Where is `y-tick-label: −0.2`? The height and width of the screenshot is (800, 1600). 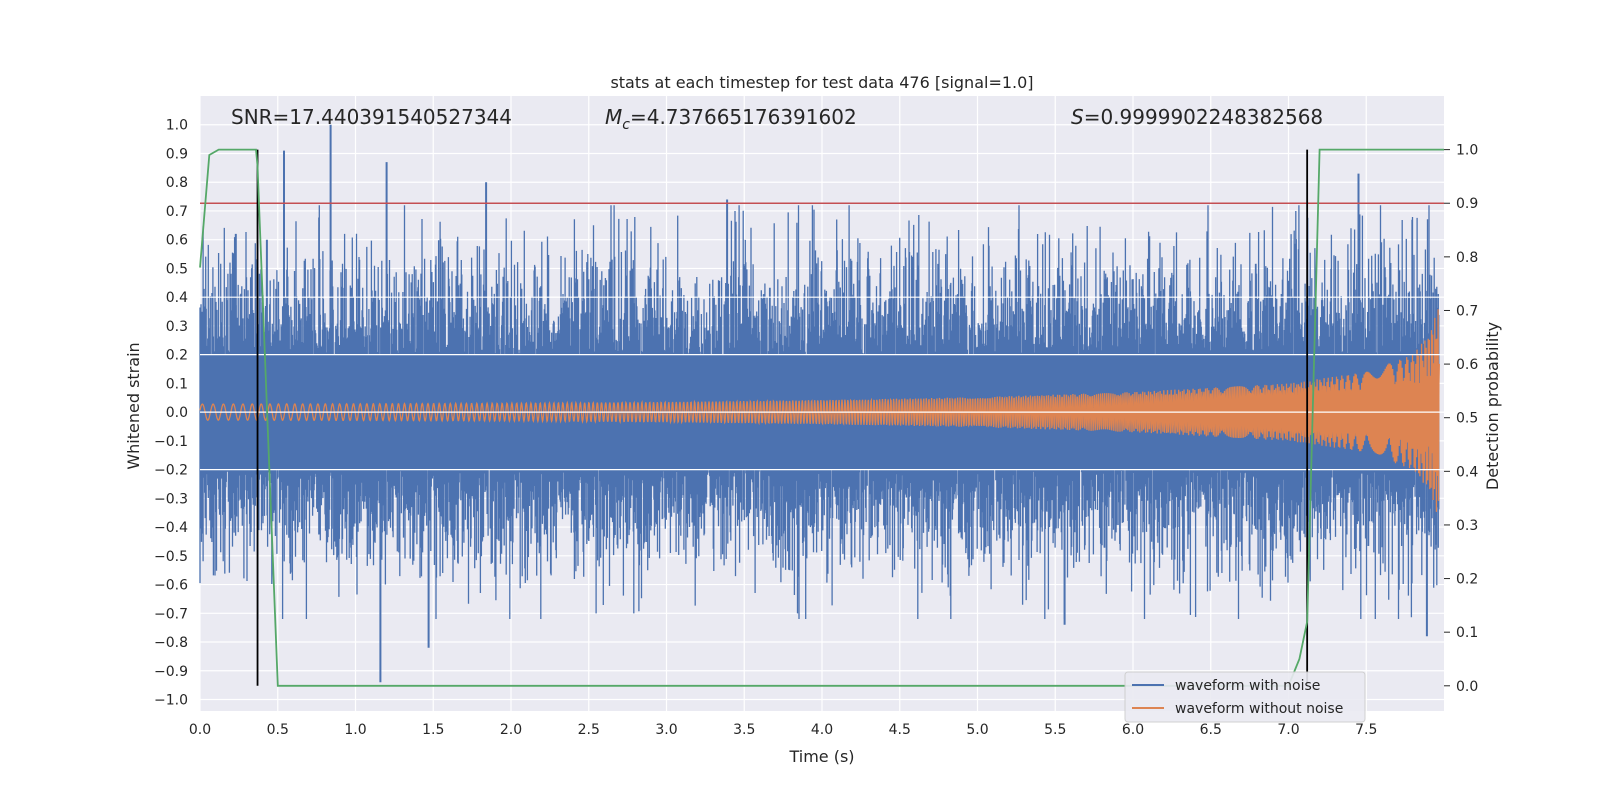 y-tick-label: −0.2 is located at coordinates (171, 471).